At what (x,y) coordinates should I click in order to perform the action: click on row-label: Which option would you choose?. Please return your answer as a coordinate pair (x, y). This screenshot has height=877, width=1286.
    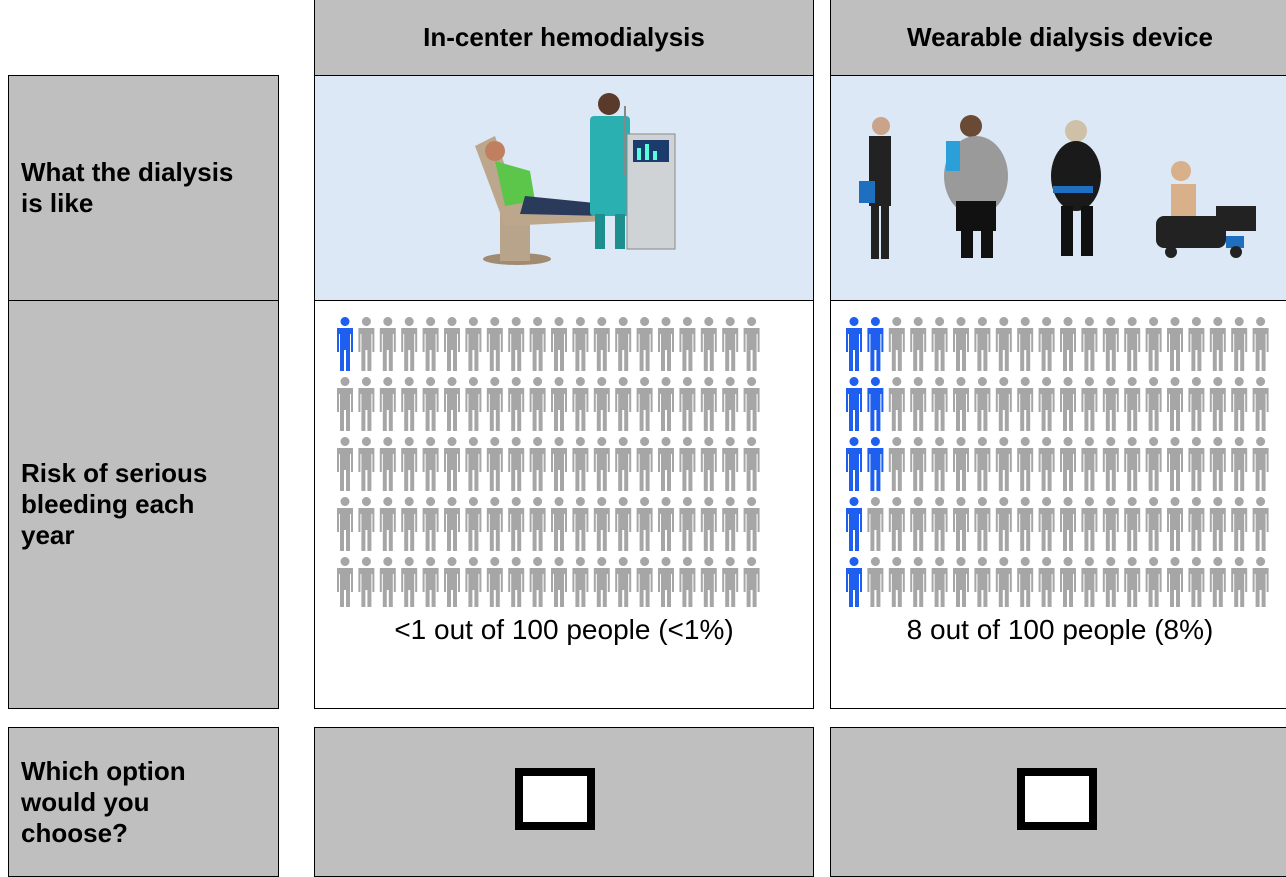
    Looking at the image, I should click on (143, 802).